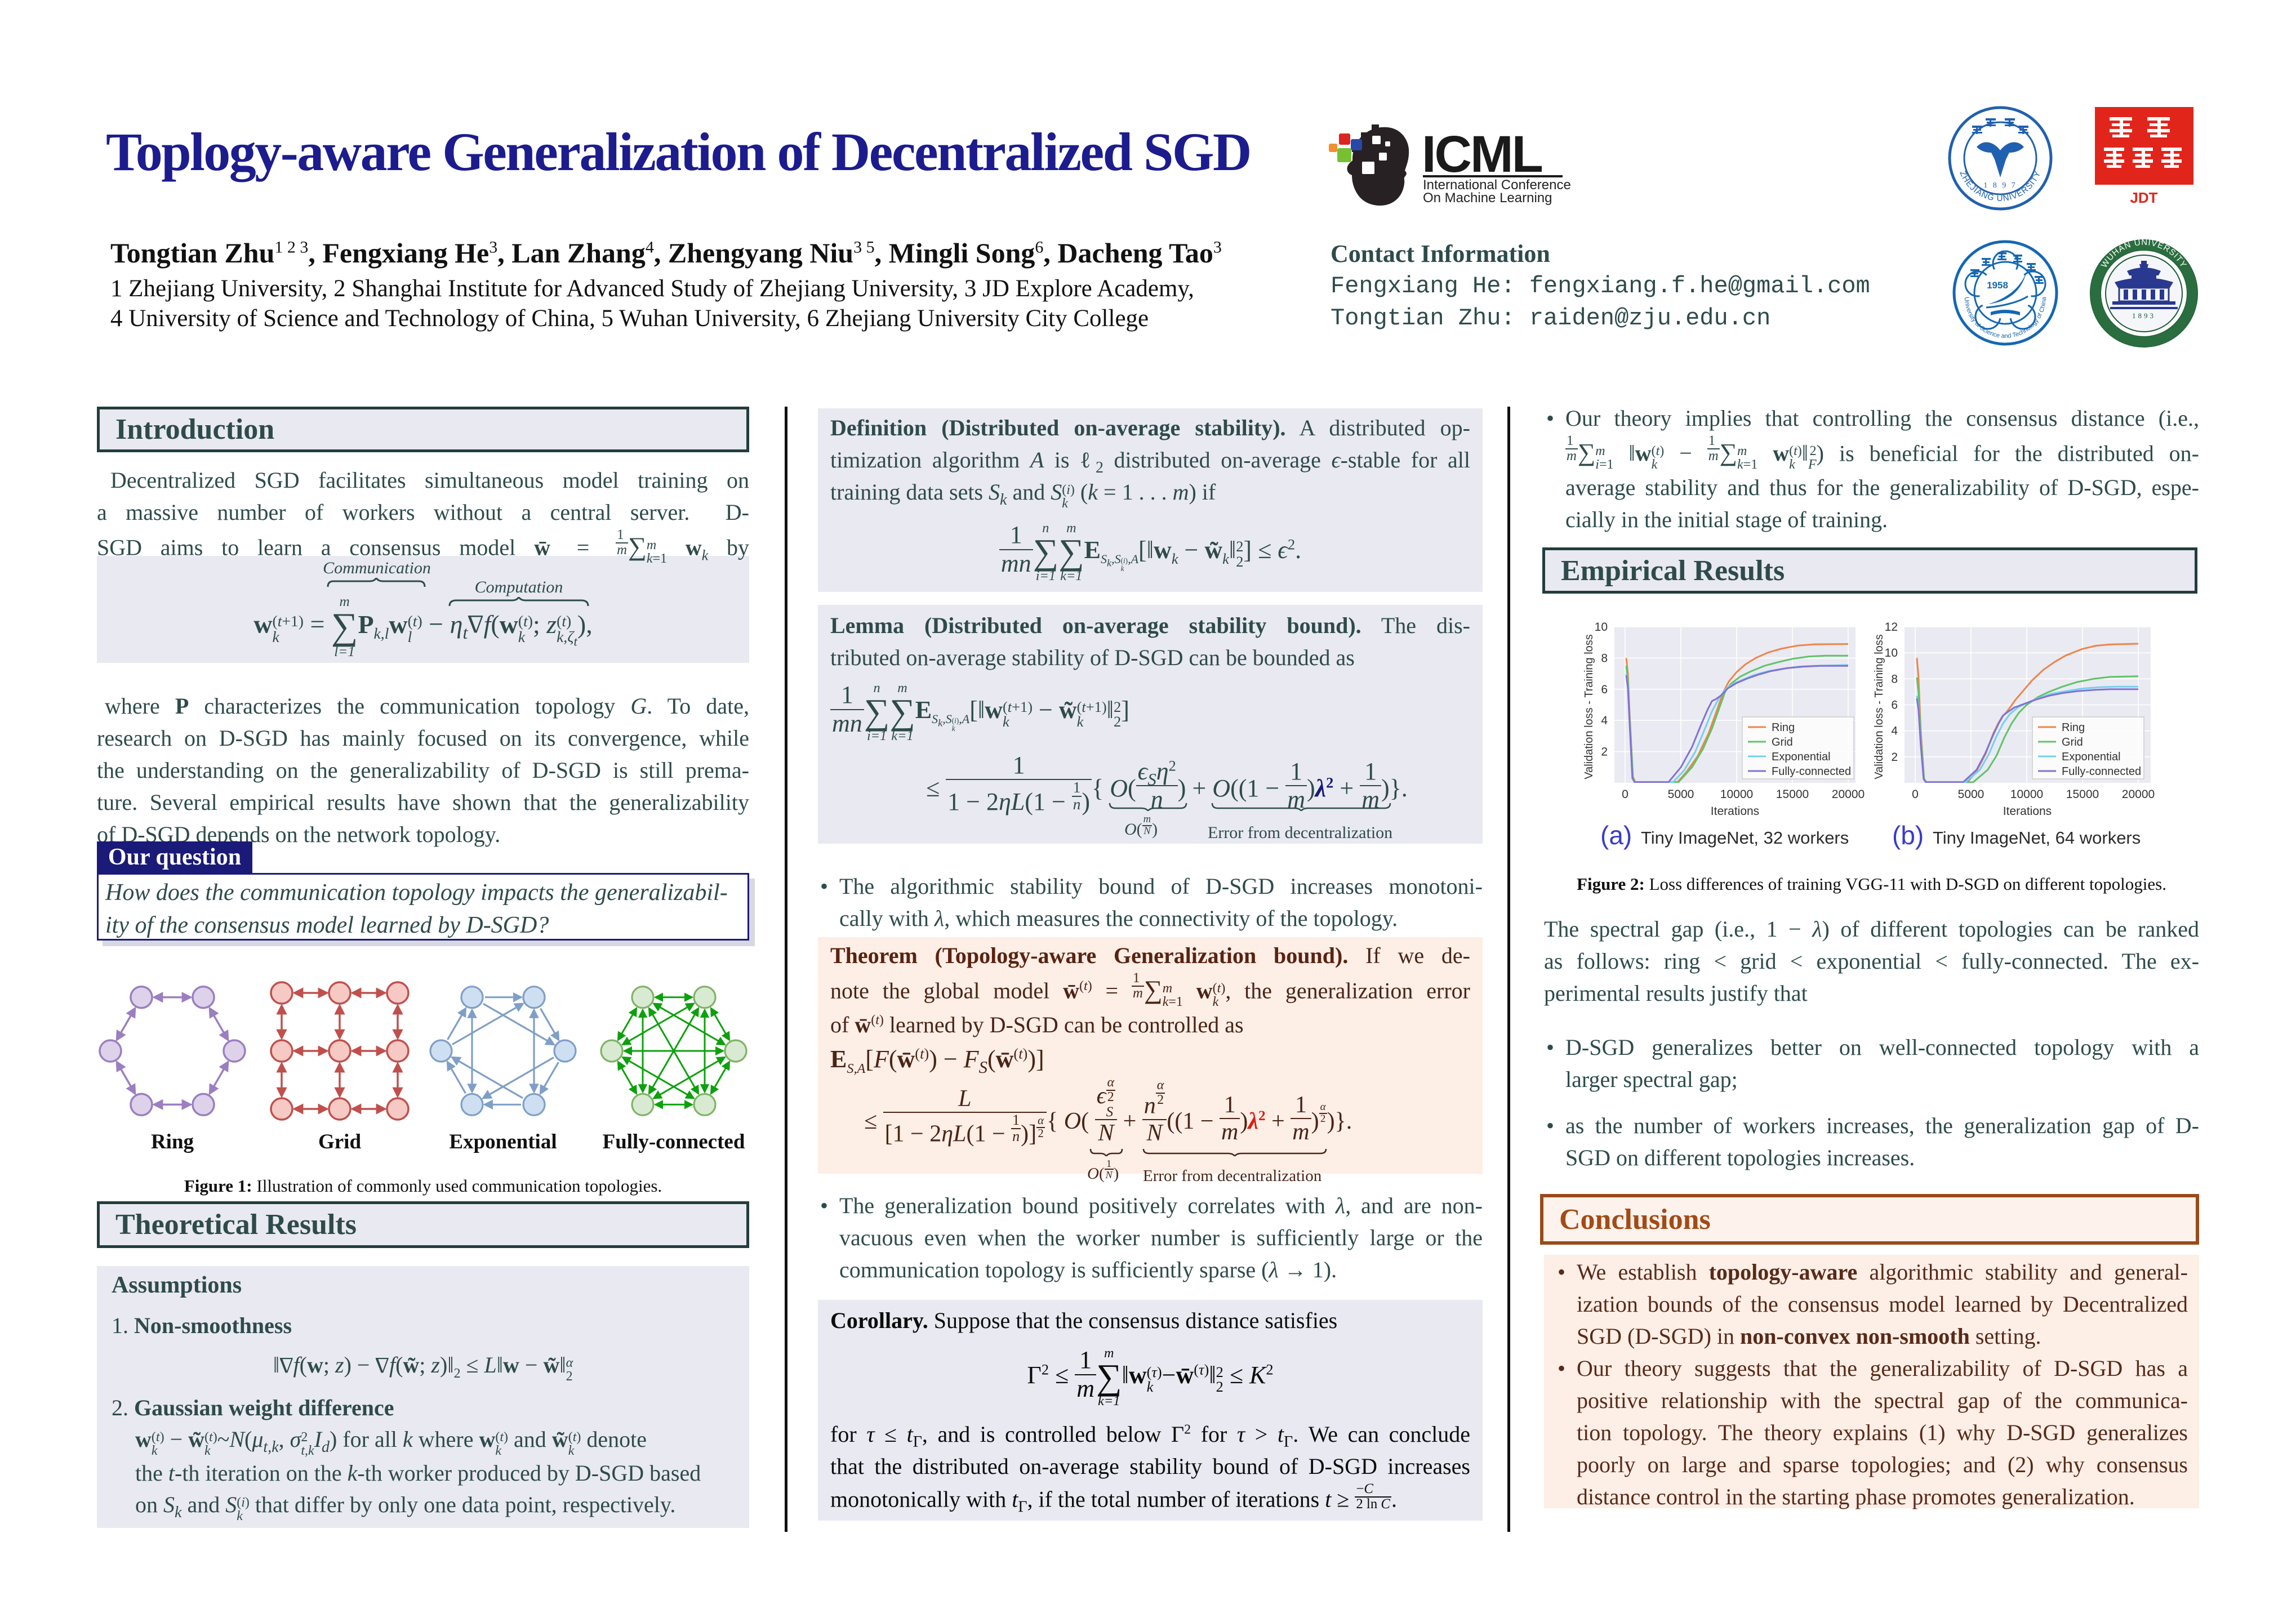 This screenshot has width=2296, height=1622. What do you see at coordinates (1997, 285) in the screenshot?
I see `svg-text: 1958` at bounding box center [1997, 285].